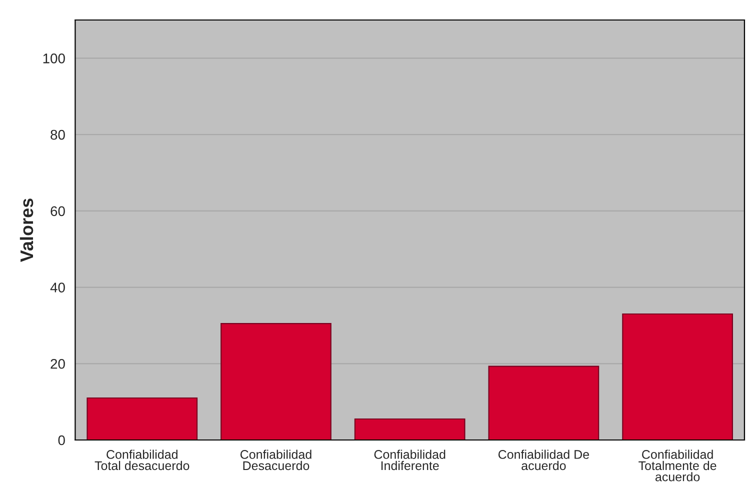 This screenshot has width=752, height=500. I want to click on x-tick-label: Confiabilidad Total desacuerdo, so click(142, 460).